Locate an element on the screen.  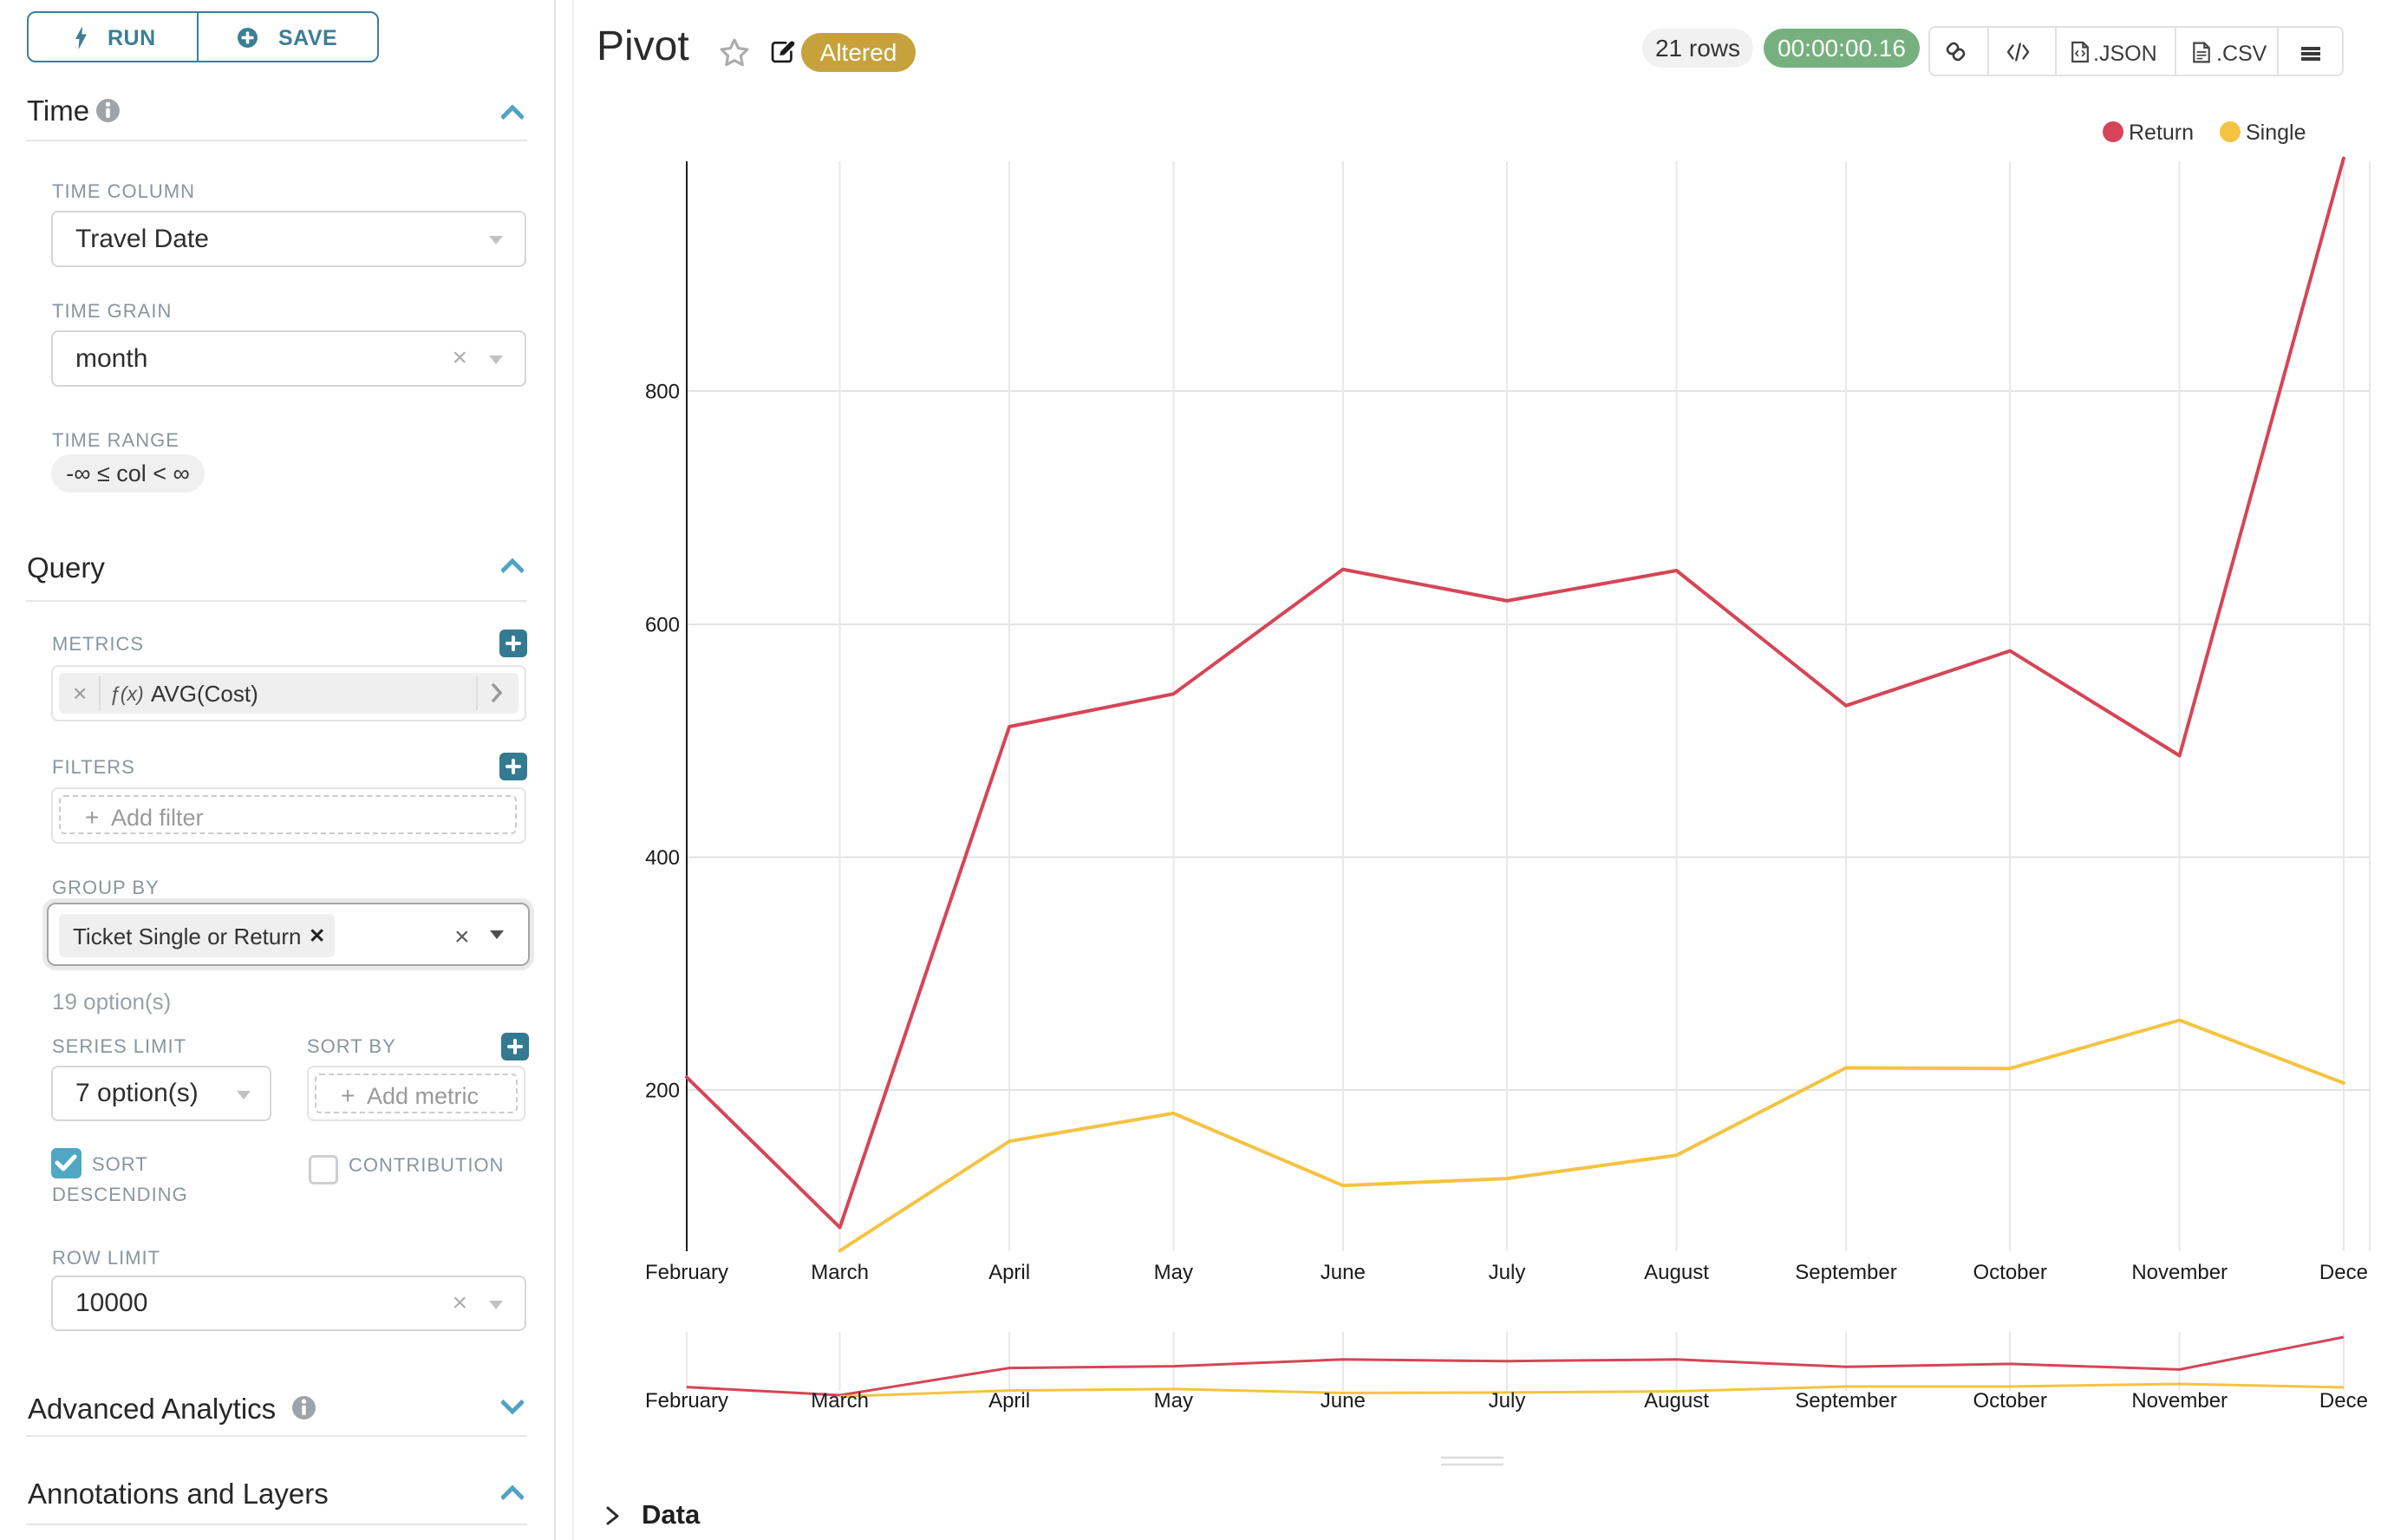
svg-text: 200 is located at coordinates (662, 1091).